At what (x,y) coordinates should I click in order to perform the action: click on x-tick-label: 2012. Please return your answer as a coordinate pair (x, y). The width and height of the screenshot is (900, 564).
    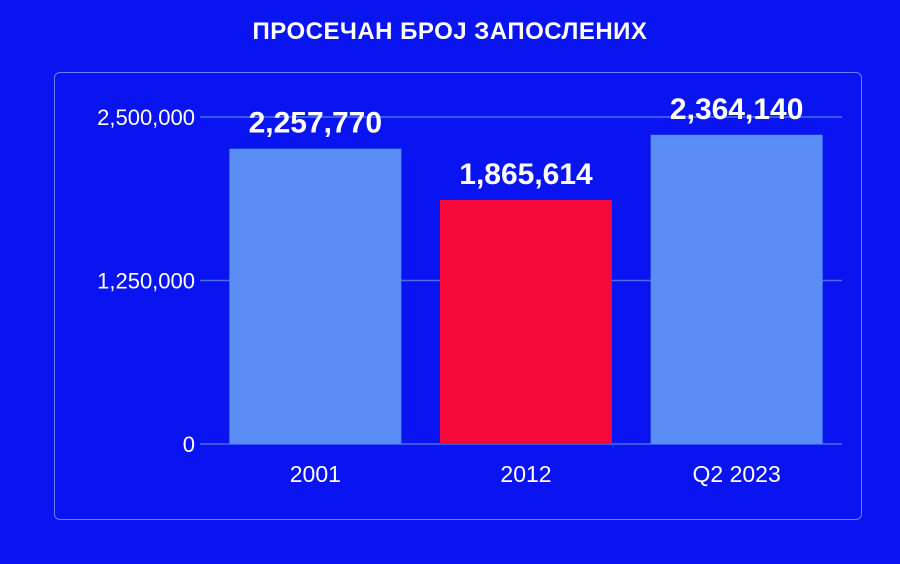
    Looking at the image, I should click on (525, 474).